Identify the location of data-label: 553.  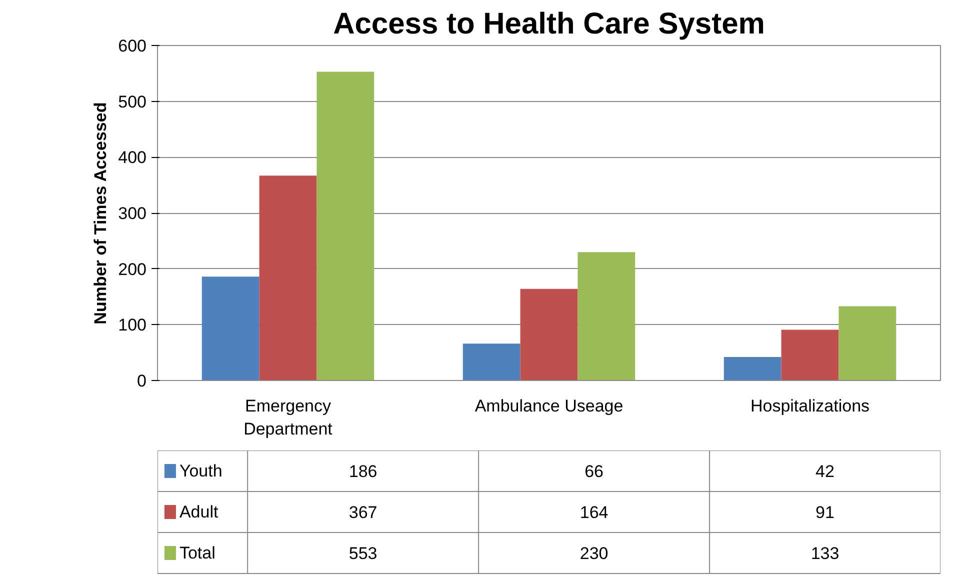
(363, 553).